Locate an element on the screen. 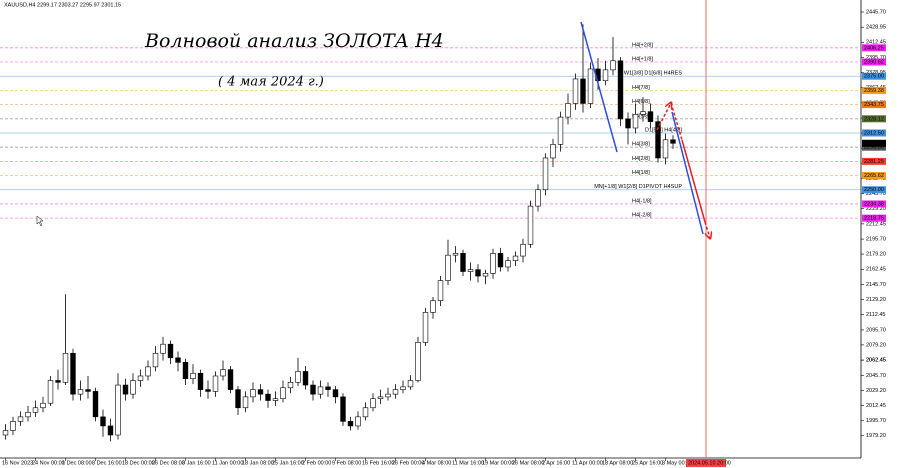 This screenshot has height=468, width=900. level-price-label: 2375.00 is located at coordinates (874, 77).